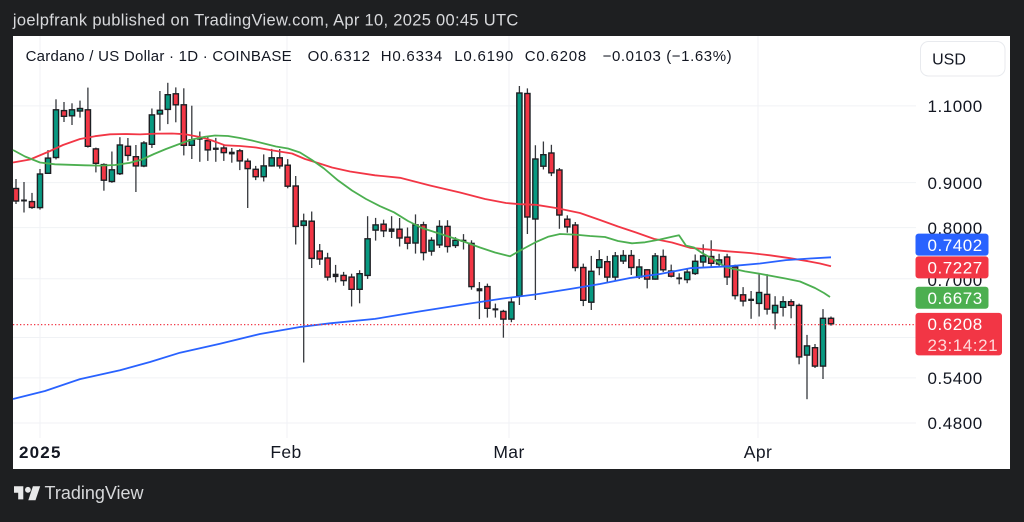 This screenshot has height=522, width=1024. Describe the element at coordinates (949, 60) in the screenshot. I see `svg-text: USD` at that location.